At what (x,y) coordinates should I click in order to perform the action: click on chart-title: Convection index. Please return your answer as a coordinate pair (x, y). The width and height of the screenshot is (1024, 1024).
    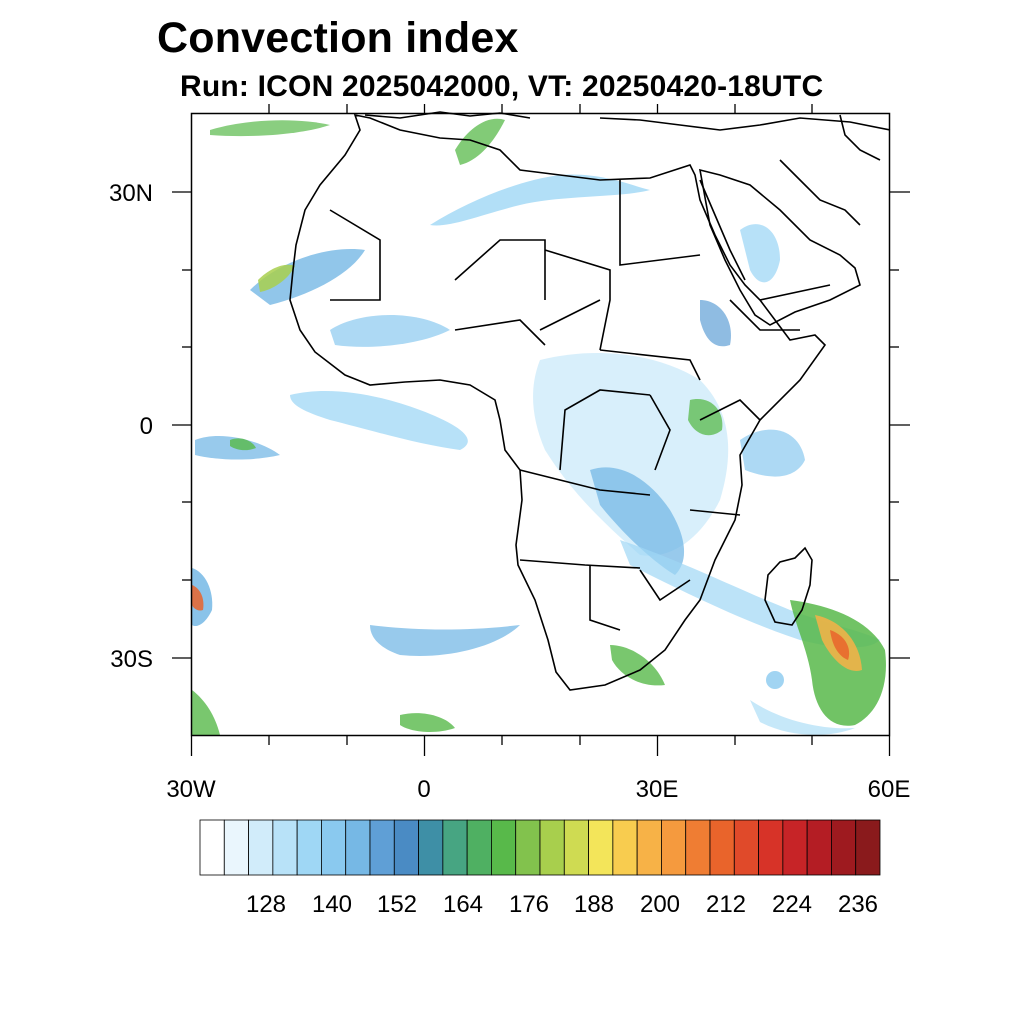
    Looking at the image, I should click on (338, 38).